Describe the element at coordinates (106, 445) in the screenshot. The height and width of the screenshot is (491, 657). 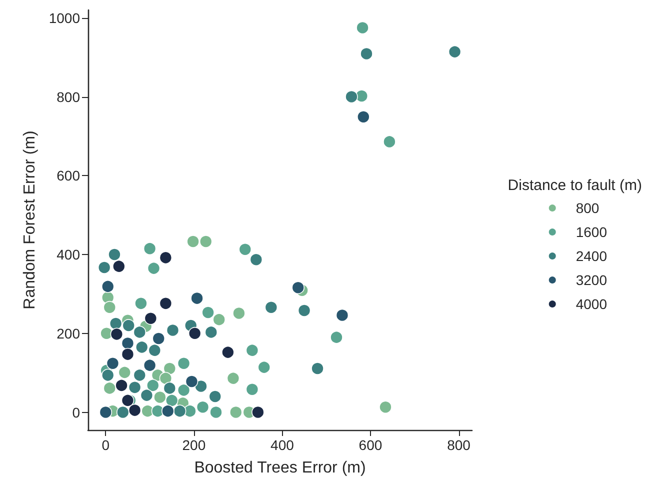
I see `x-tick-label: 0` at that location.